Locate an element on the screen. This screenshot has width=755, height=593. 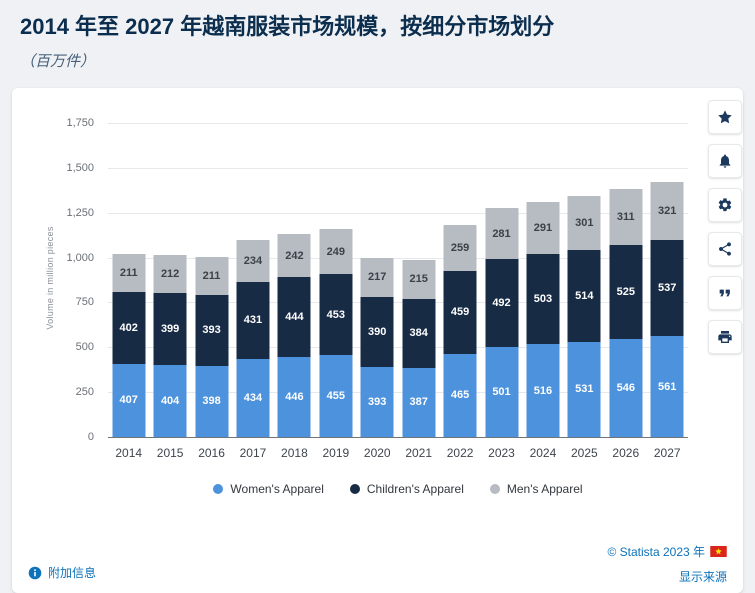
segment-men-s-apparel: 301 is located at coordinates (584, 222).